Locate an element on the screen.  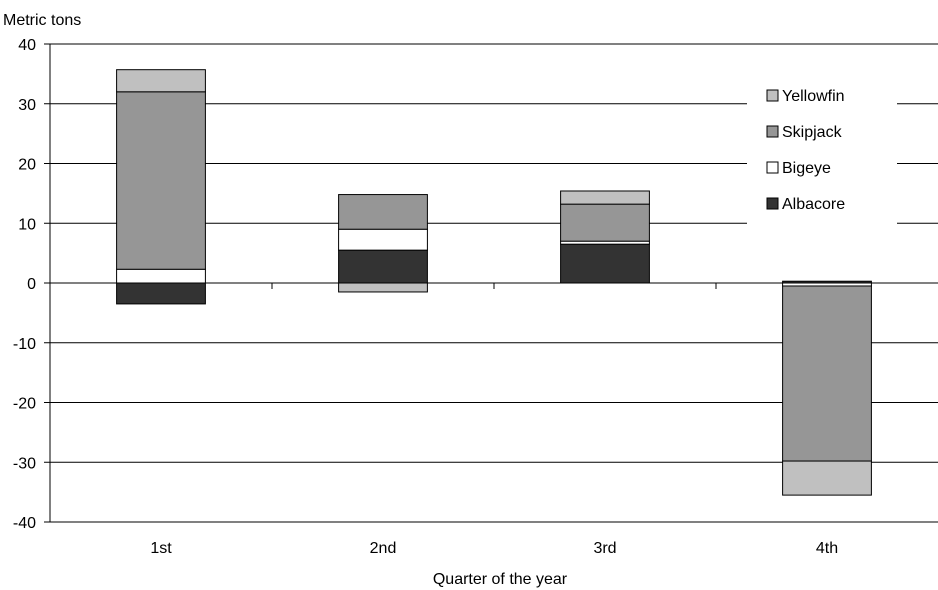
y-tick-label: 10 is located at coordinates (27, 224).